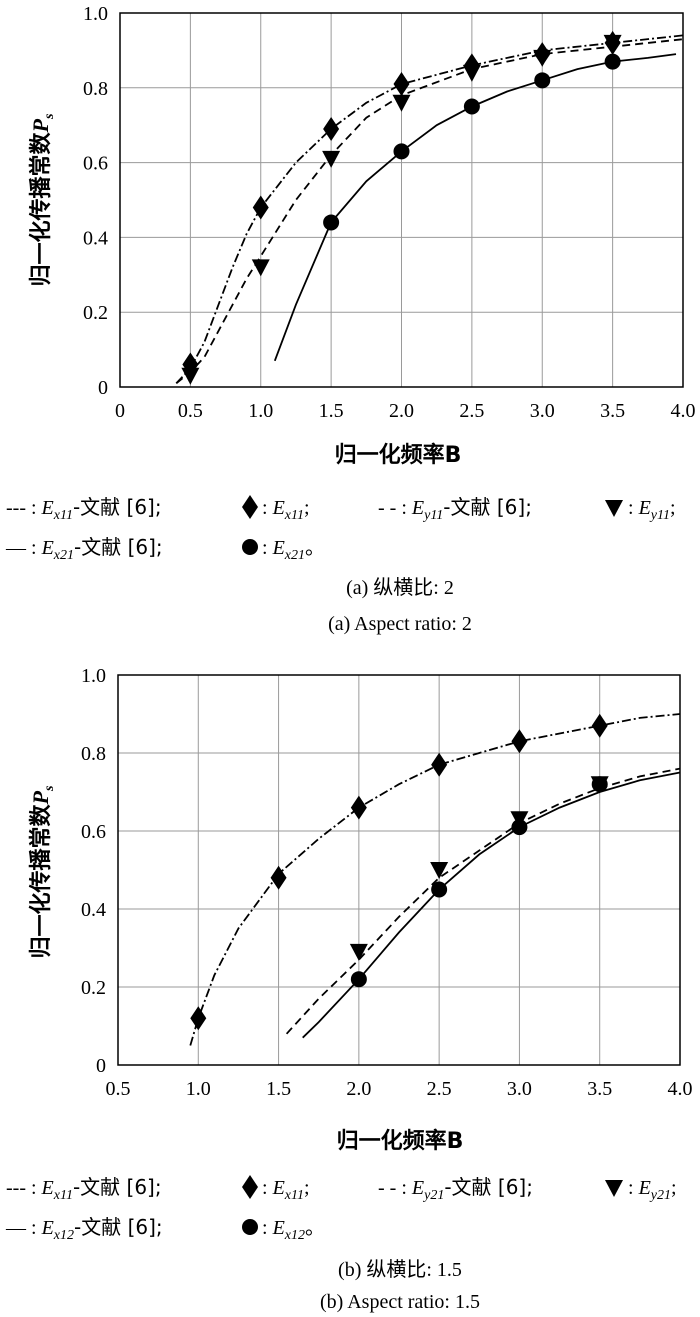 The height and width of the screenshot is (1317, 700). I want to click on chartA-x-tick-4: 2.0, so click(401, 411).